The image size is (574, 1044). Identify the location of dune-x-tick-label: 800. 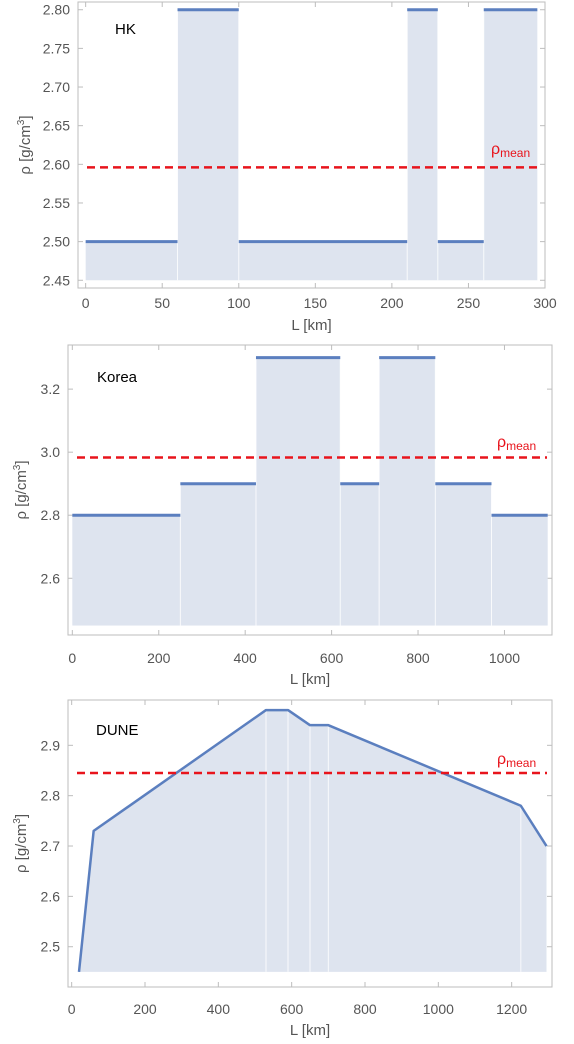
(365, 1009).